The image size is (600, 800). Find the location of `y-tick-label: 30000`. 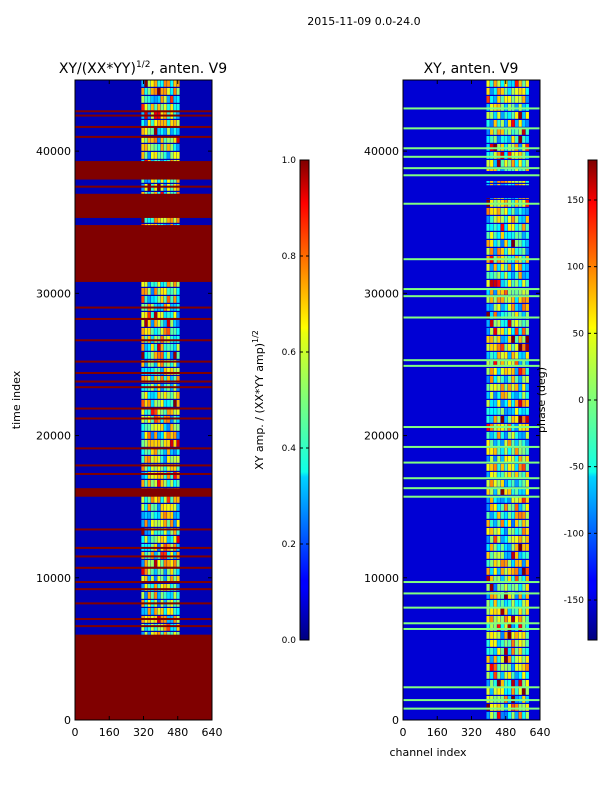

y-tick-label: 30000 is located at coordinates (381, 293).